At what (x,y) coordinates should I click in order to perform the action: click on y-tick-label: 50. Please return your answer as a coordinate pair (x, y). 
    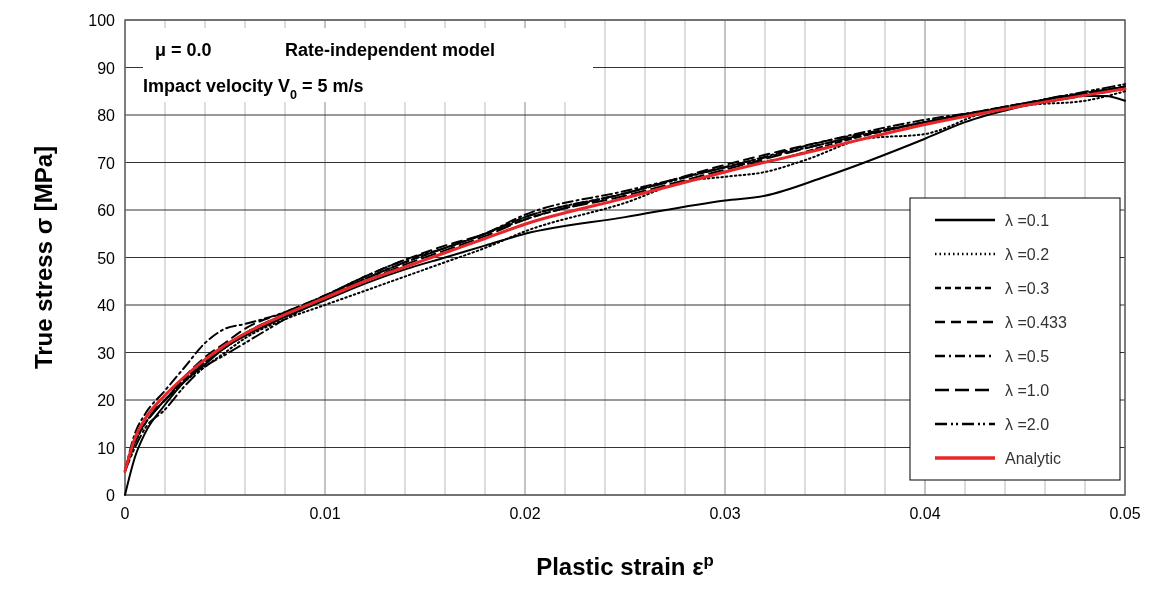
    Looking at the image, I should click on (106, 258).